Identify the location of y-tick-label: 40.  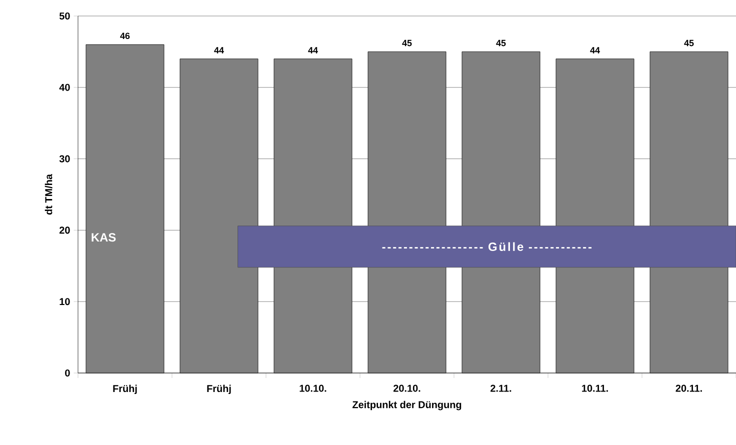
(64, 87).